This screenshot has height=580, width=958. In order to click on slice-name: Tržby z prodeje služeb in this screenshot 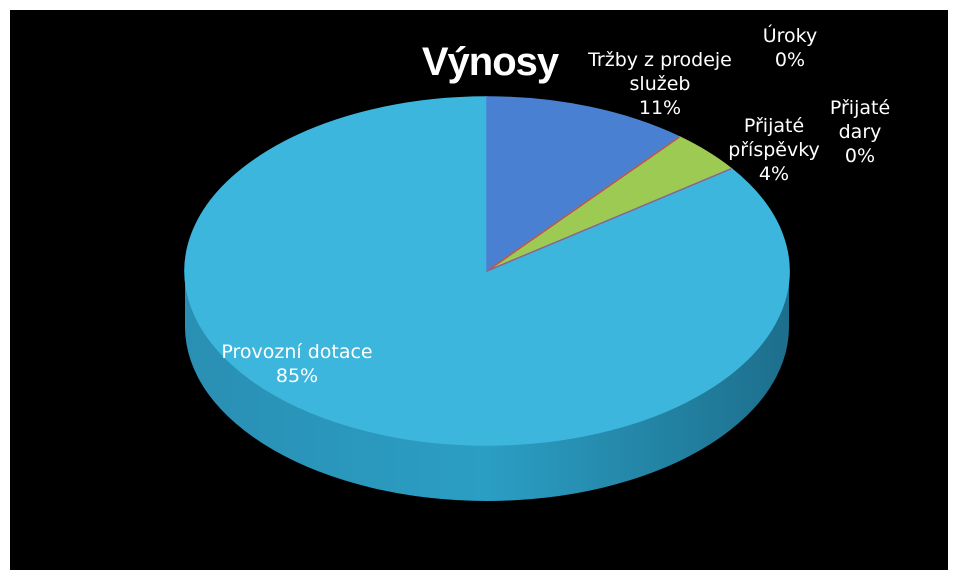, I will do `click(660, 72)`.